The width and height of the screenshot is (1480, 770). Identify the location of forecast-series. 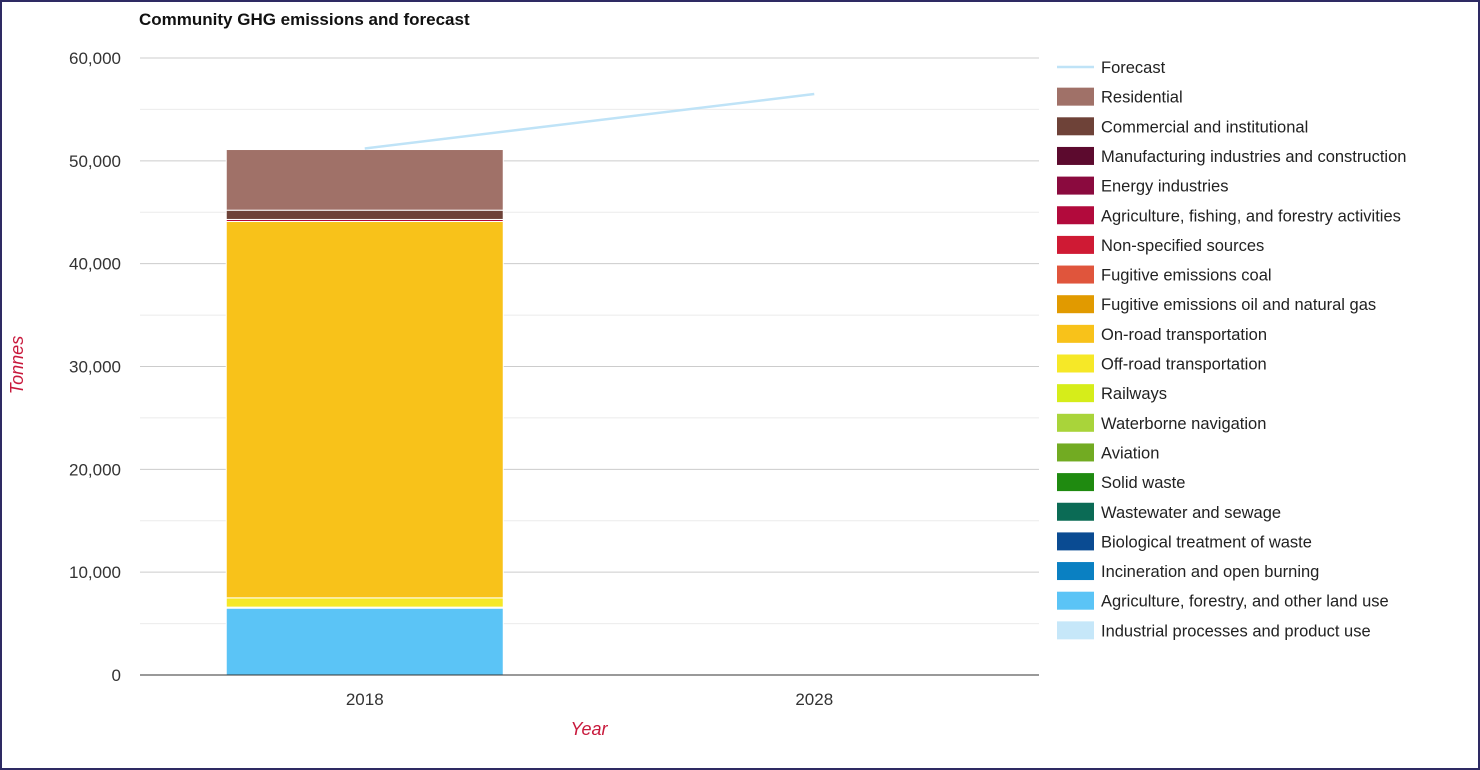
(589, 121).